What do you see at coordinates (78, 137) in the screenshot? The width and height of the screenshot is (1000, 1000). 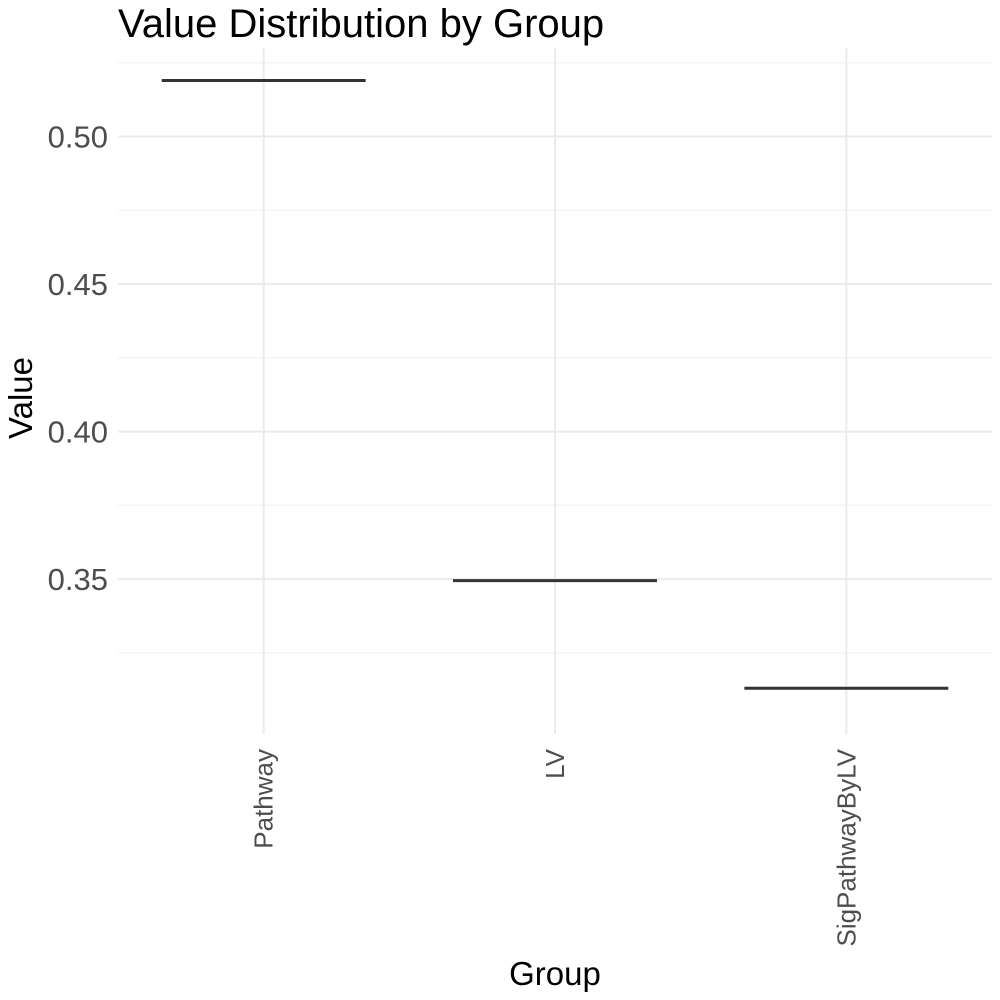 I see `y-tick-label: 0.50` at bounding box center [78, 137].